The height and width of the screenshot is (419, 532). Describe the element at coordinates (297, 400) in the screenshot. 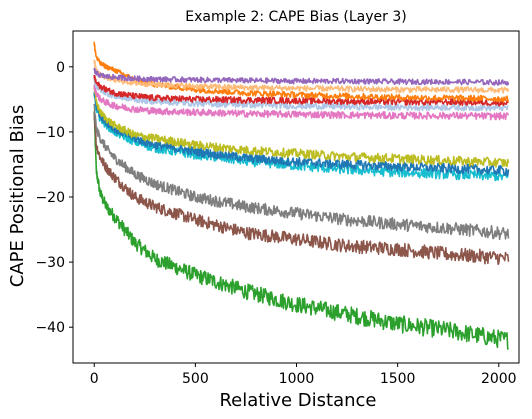

I see `x-axis-label: Relative Distance` at that location.